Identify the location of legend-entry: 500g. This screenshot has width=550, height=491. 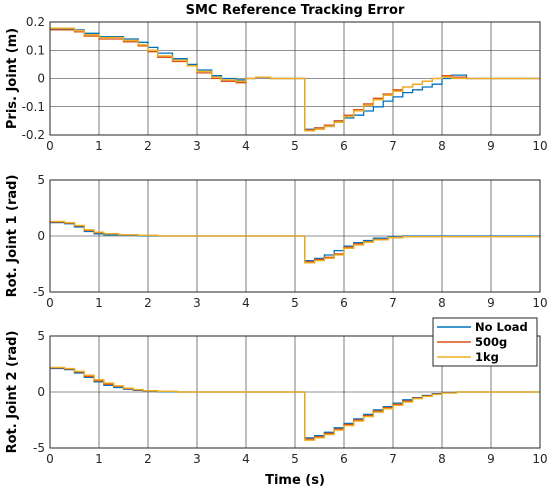
(491, 342).